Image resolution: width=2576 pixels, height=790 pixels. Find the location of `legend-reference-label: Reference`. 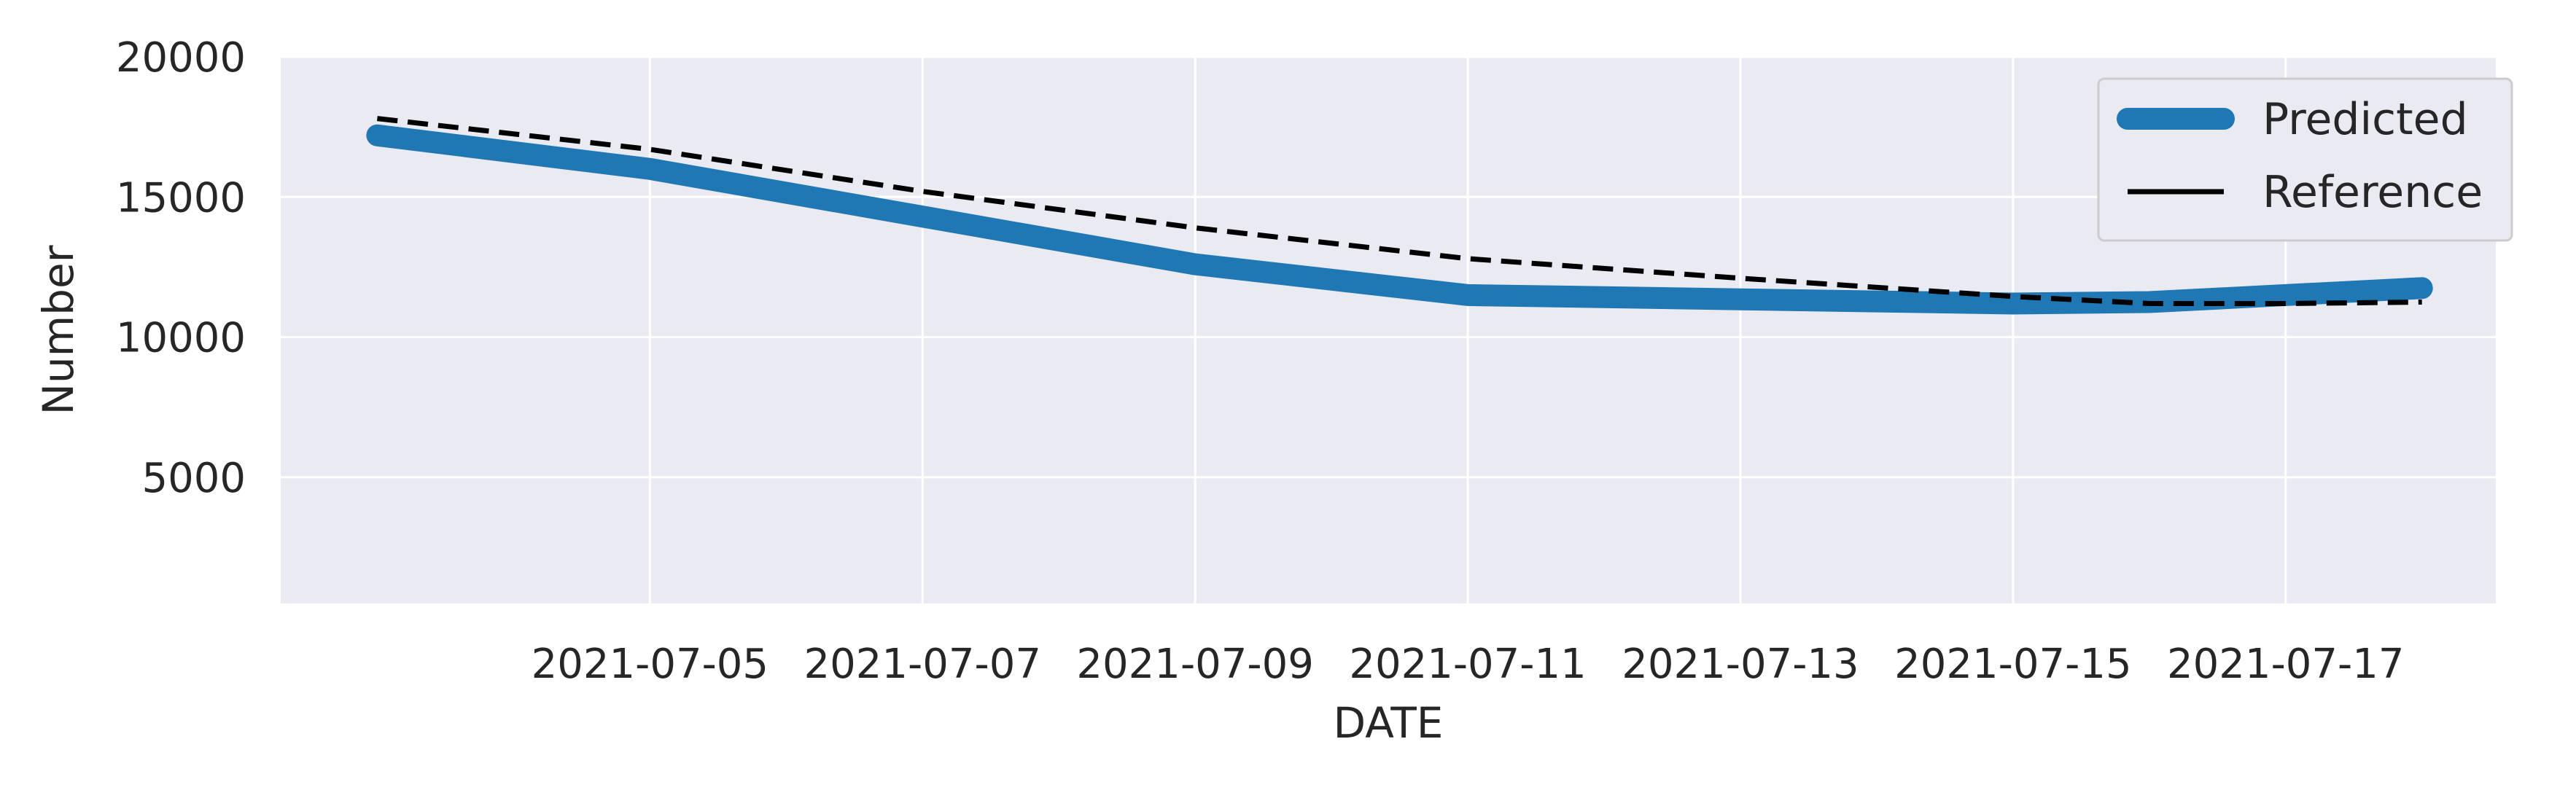

legend-reference-label: Reference is located at coordinates (2372, 192).